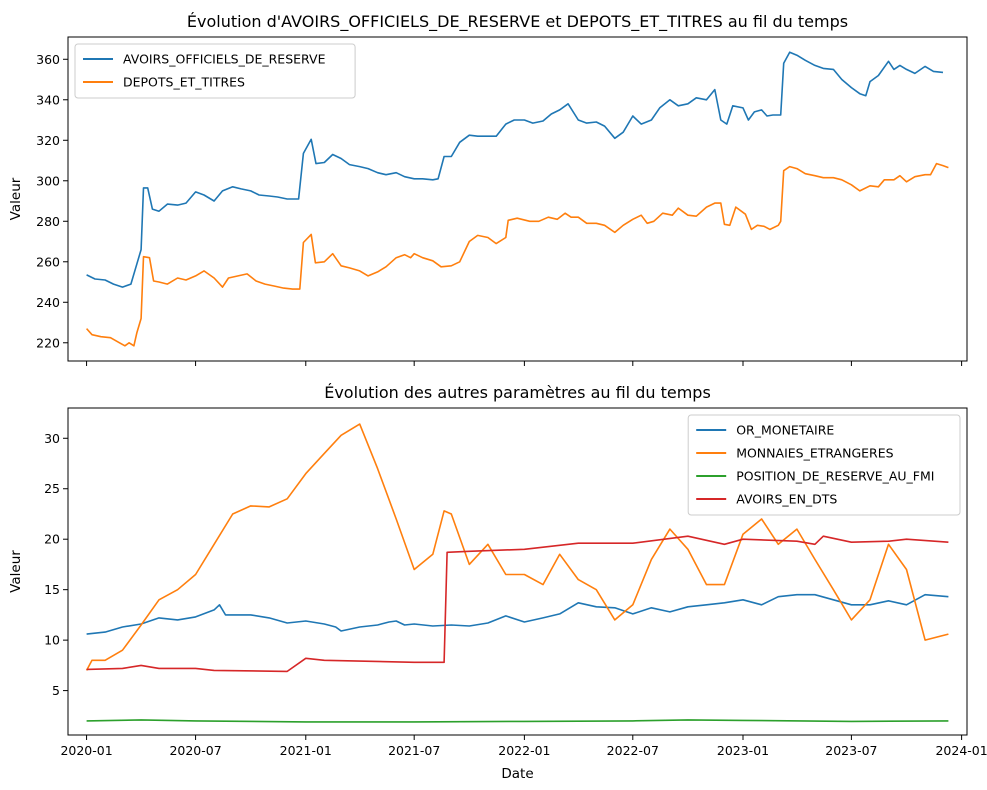  I want to click on x-tick-label: 2021-01, so click(306, 750).